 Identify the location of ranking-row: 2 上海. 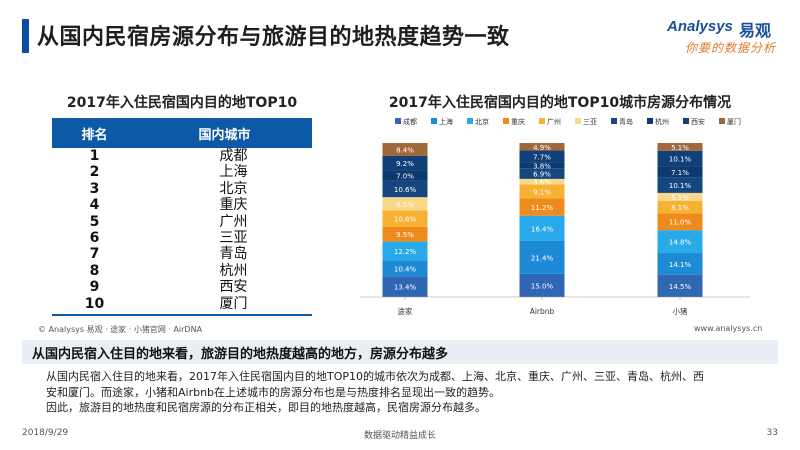
(182, 172).